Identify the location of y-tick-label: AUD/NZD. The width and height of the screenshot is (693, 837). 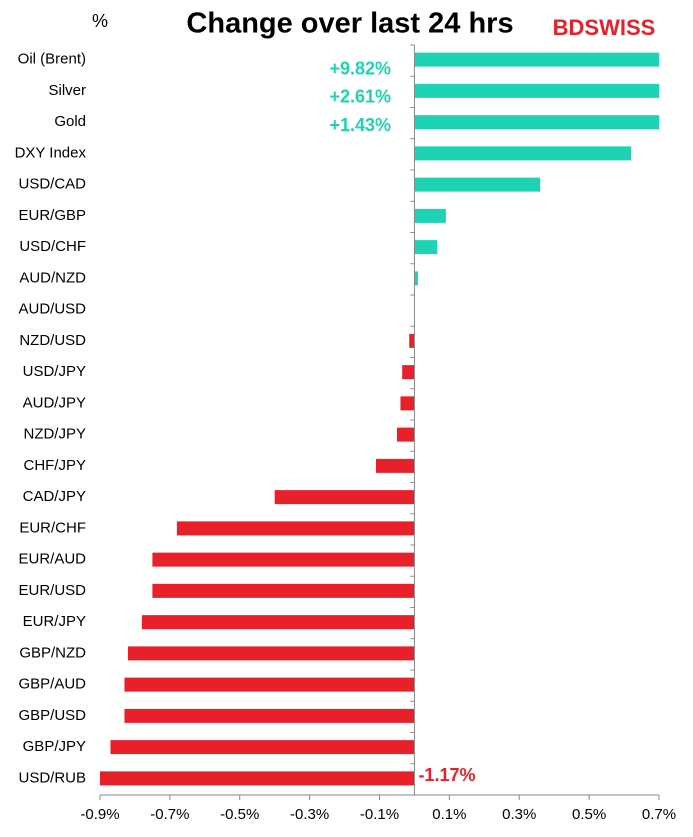
(52, 277).